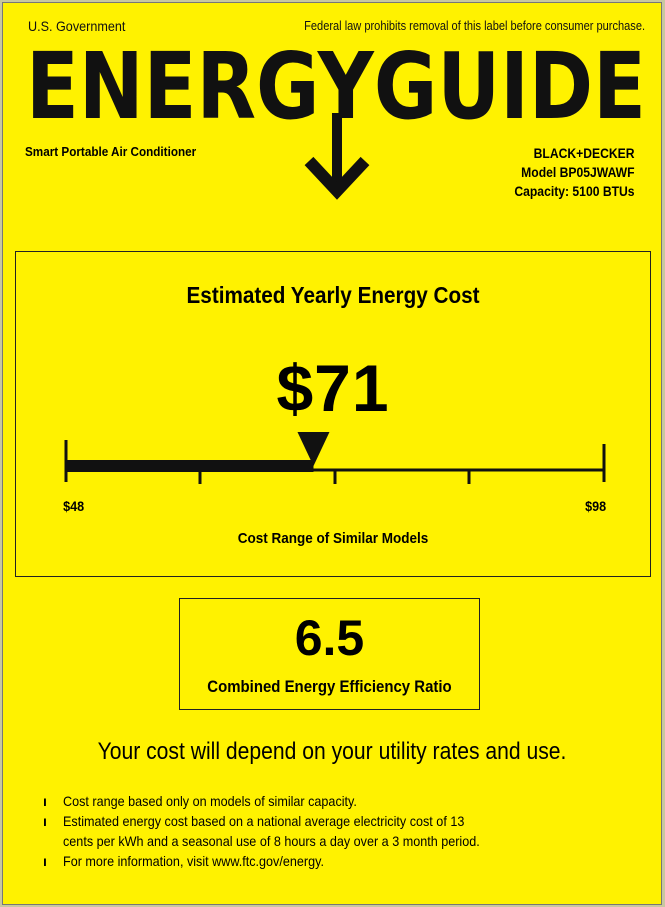 Image resolution: width=665 pixels, height=907 pixels. What do you see at coordinates (190, 466) in the screenshot?
I see `cost-fill-bar` at bounding box center [190, 466].